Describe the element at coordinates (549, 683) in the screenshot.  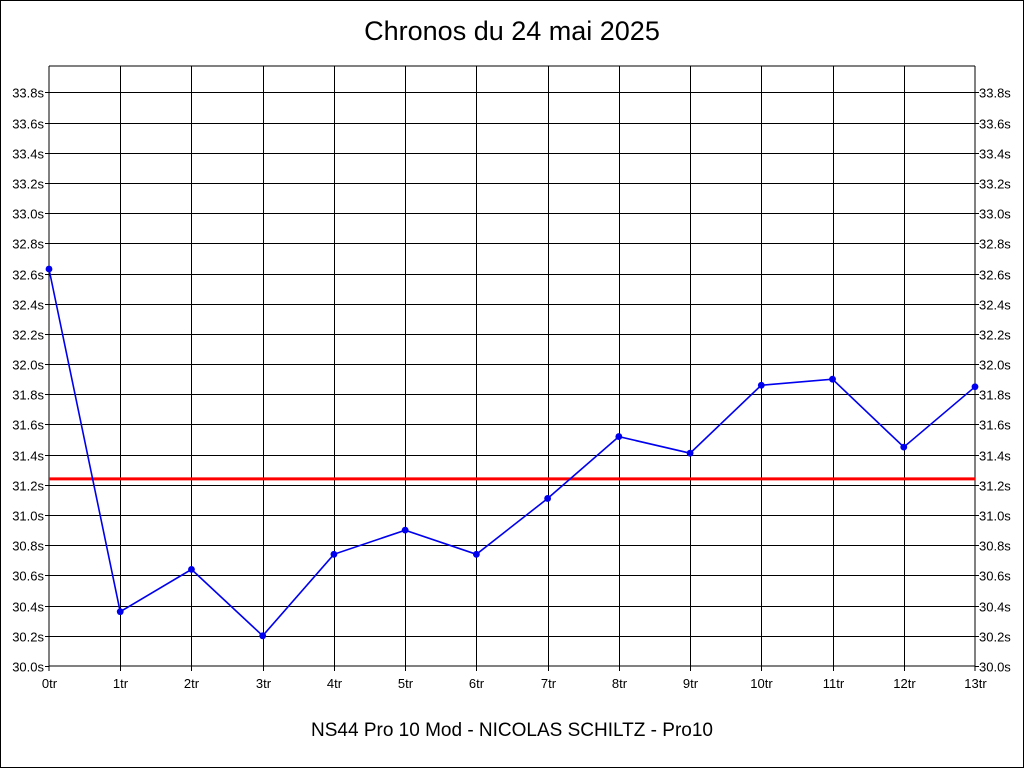
I see `x-tick-label: 7tr` at that location.